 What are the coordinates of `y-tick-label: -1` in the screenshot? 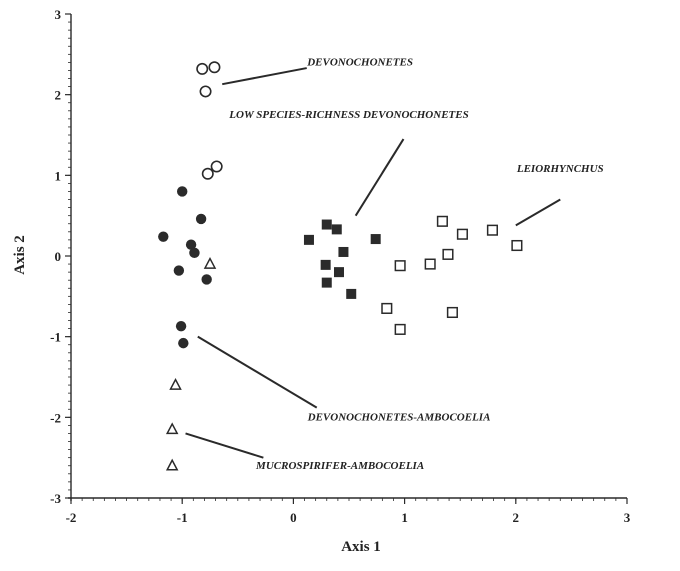 It's located at (55, 337).